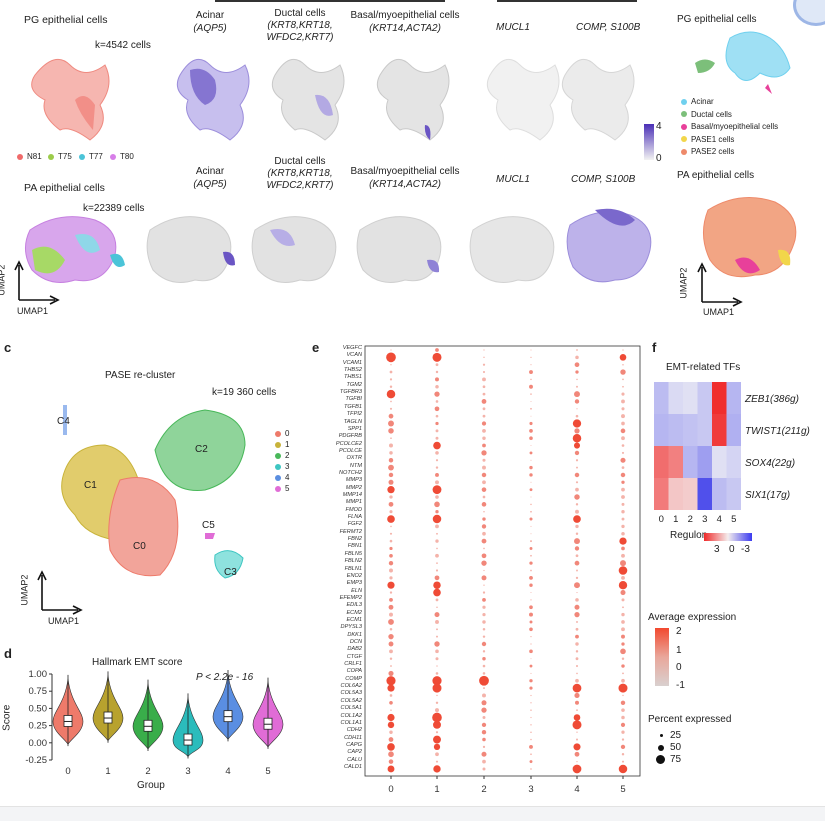 The height and width of the screenshot is (821, 825). What do you see at coordinates (713, 151) in the screenshot?
I see `celltype-legend-label: PASE2 cells` at bounding box center [713, 151].